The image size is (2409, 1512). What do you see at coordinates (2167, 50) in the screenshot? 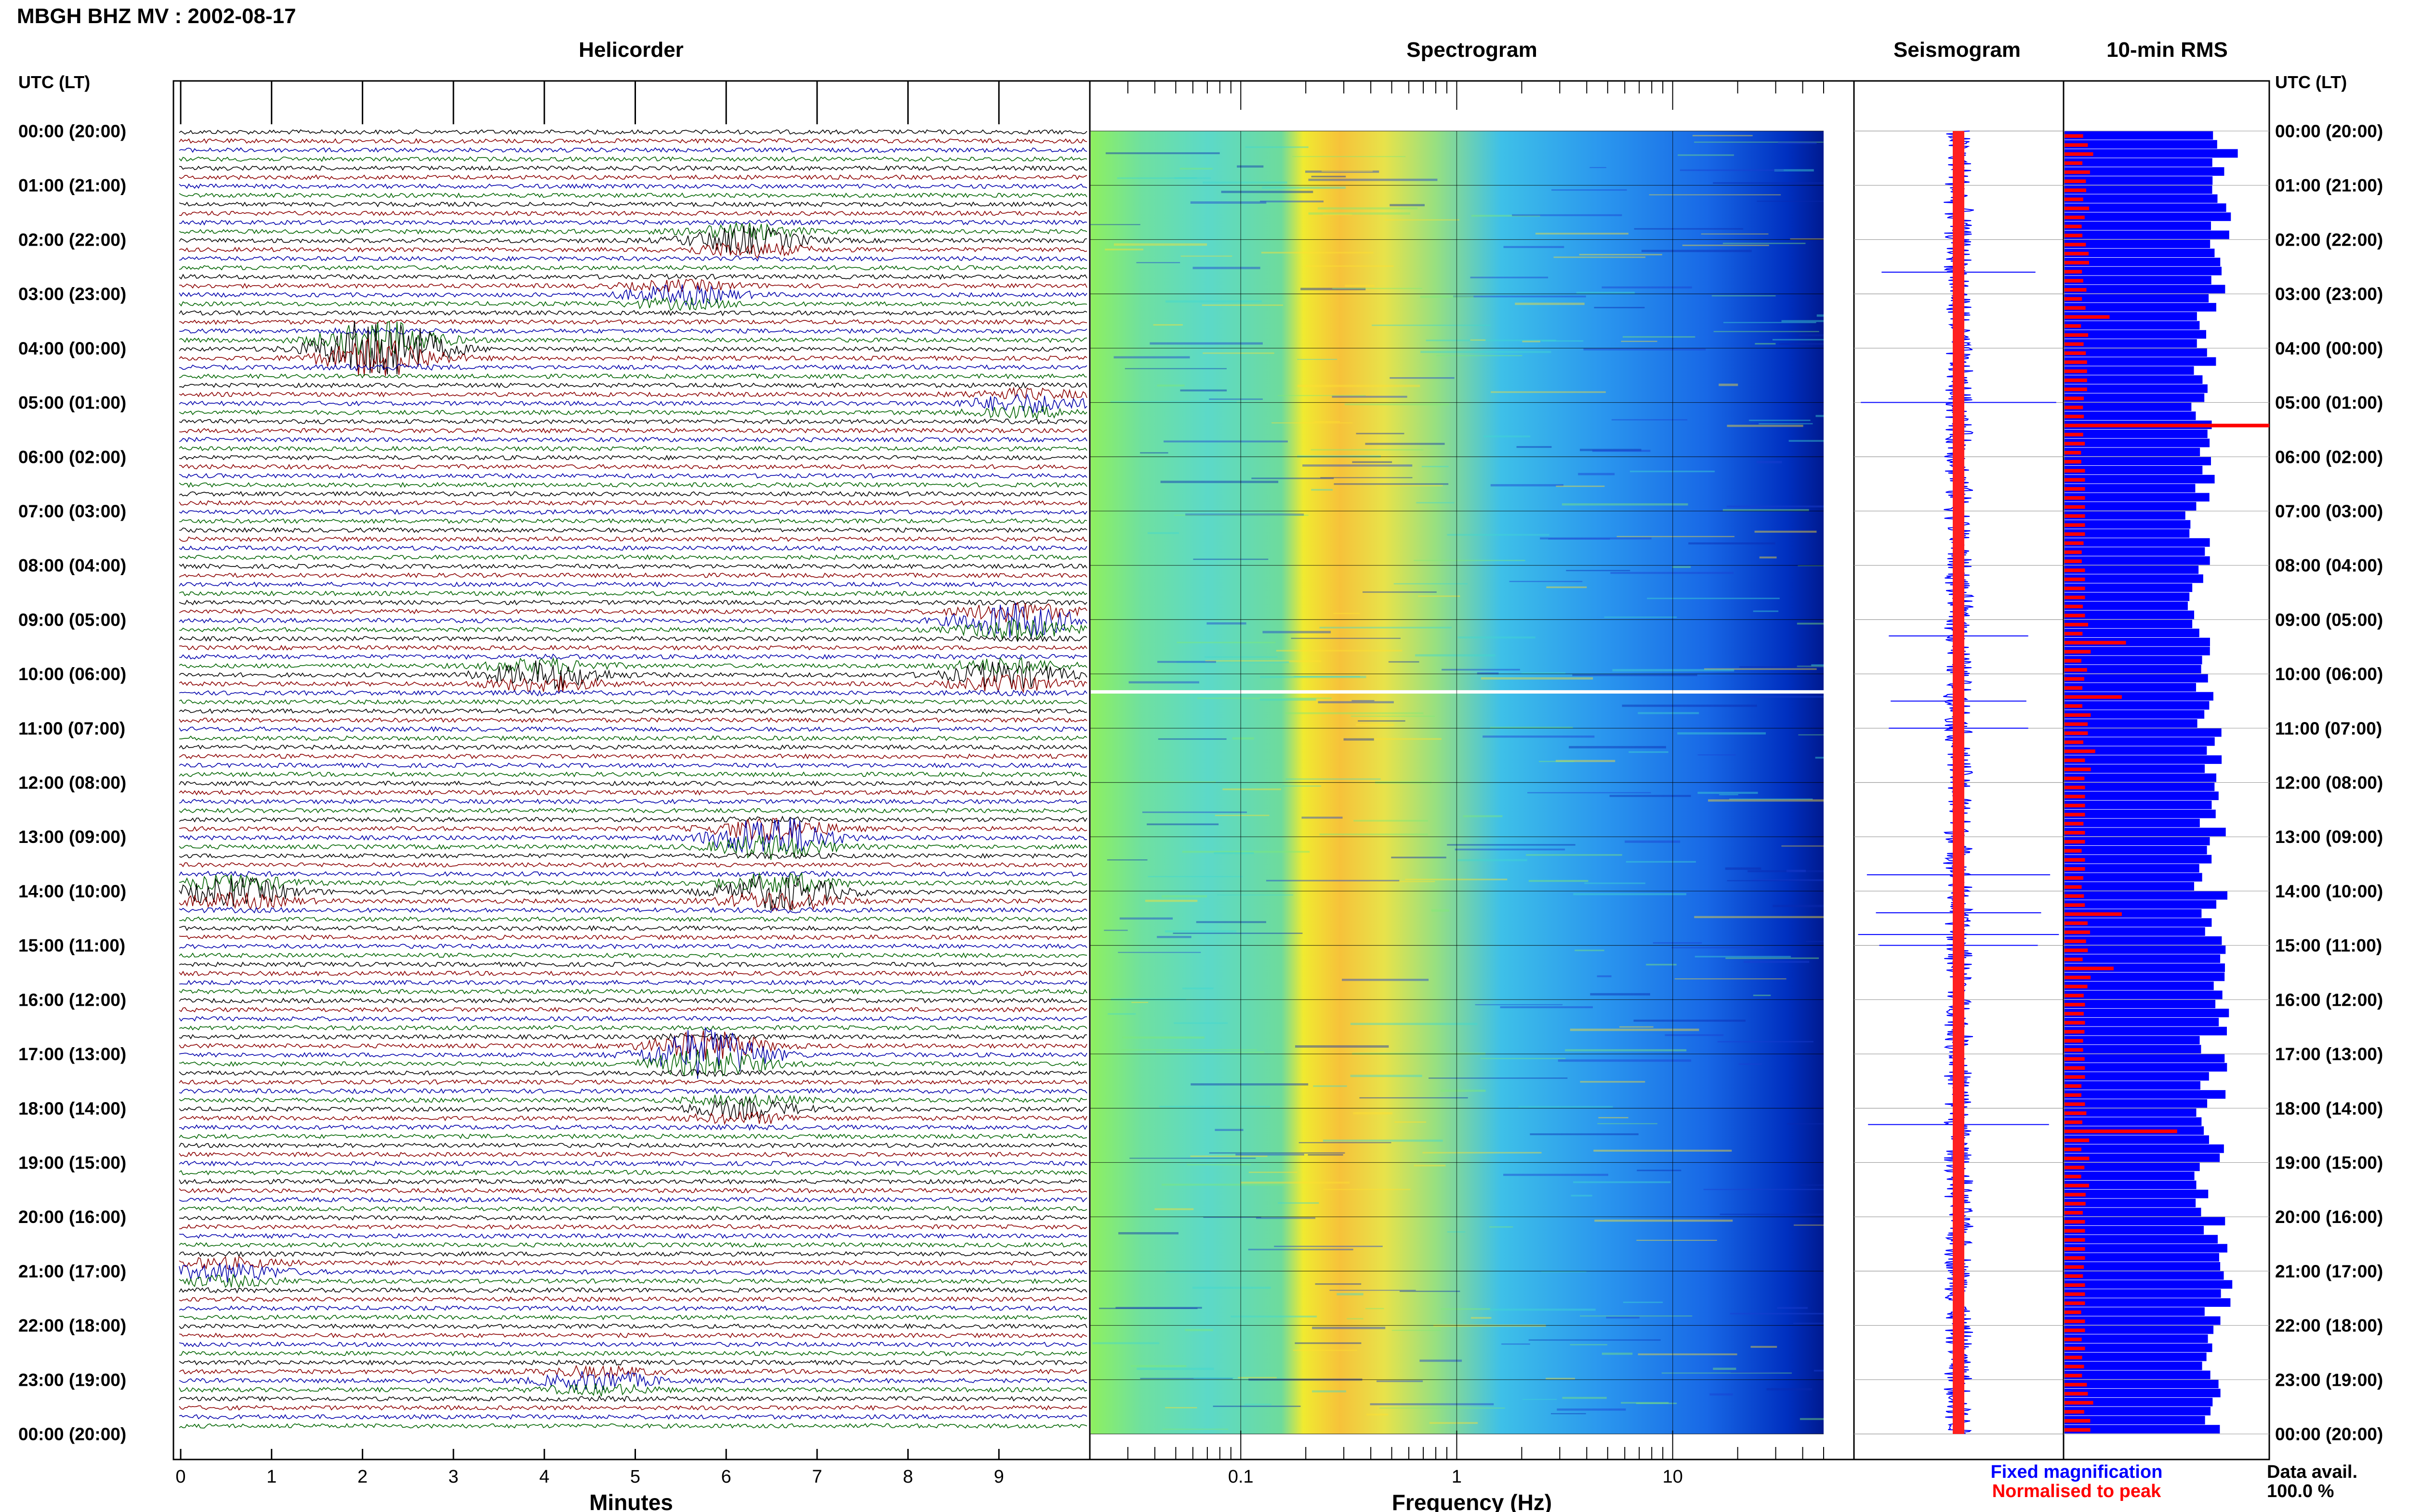
I see `rms-title: 10-min RMS` at bounding box center [2167, 50].